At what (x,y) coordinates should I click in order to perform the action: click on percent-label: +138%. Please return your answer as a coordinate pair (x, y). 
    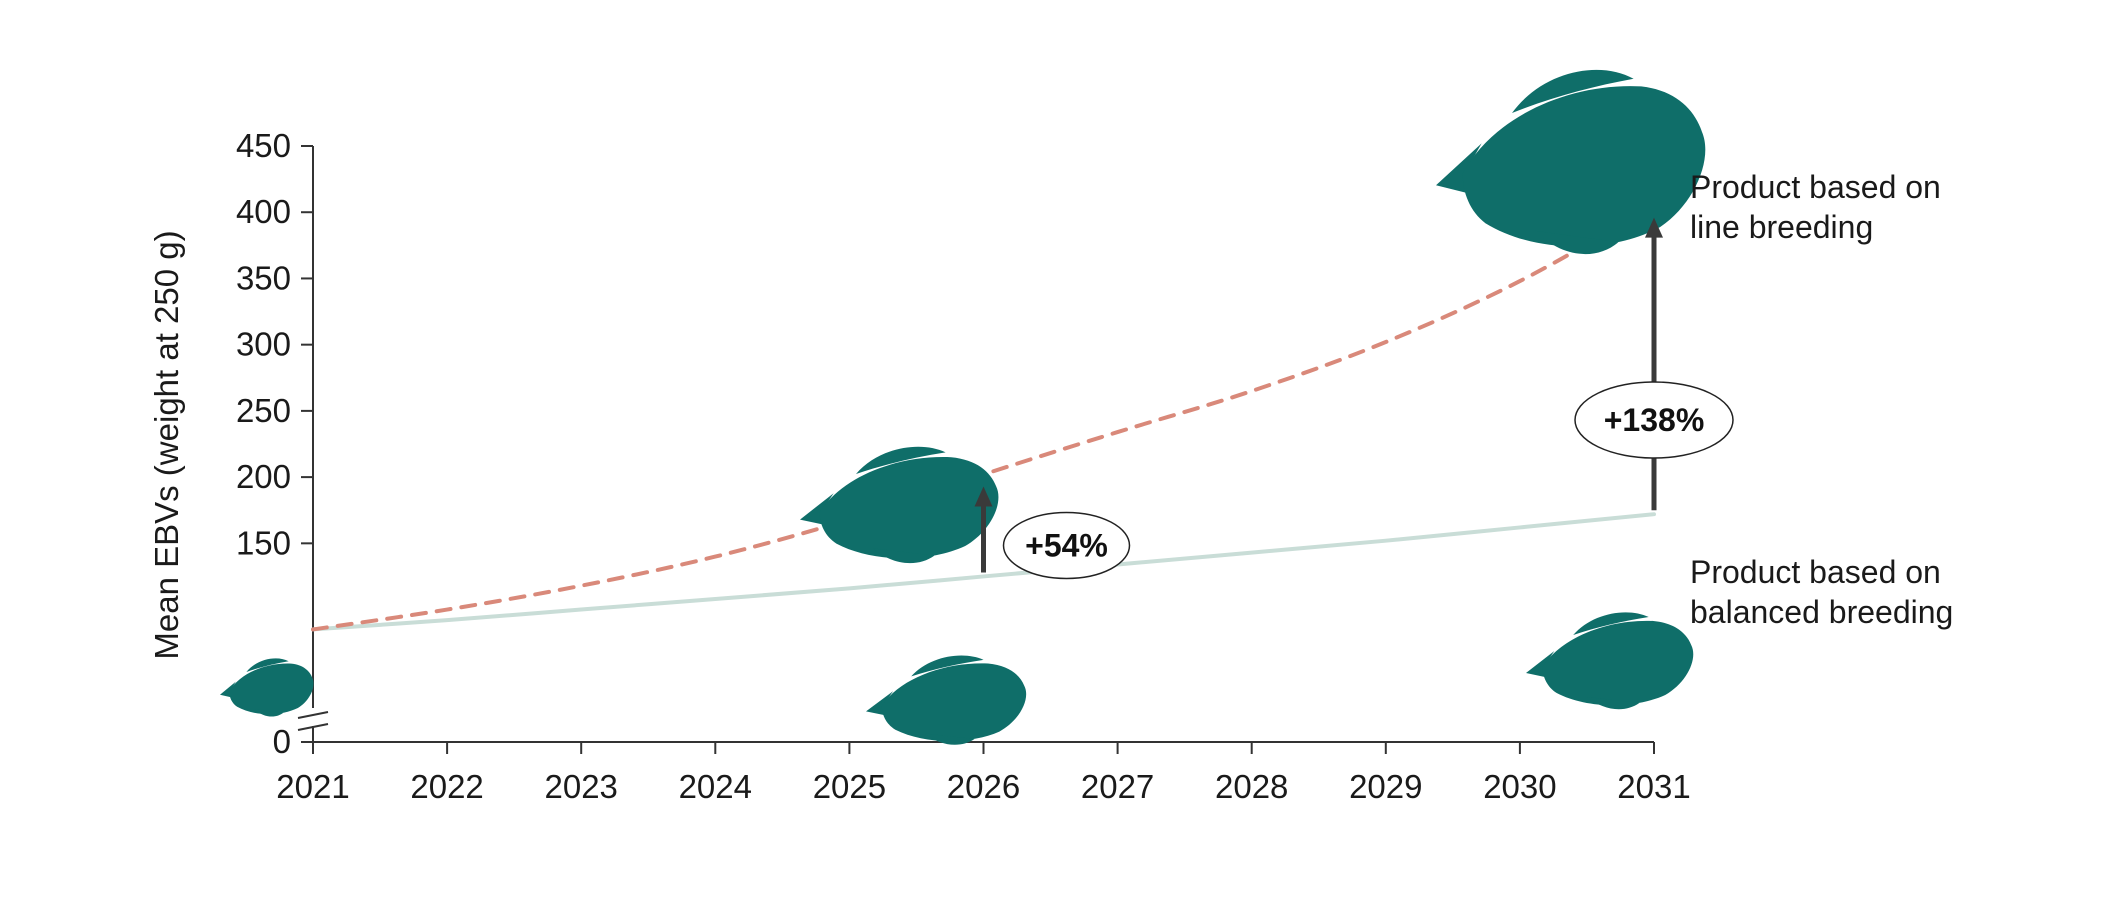
    Looking at the image, I should click on (1654, 420).